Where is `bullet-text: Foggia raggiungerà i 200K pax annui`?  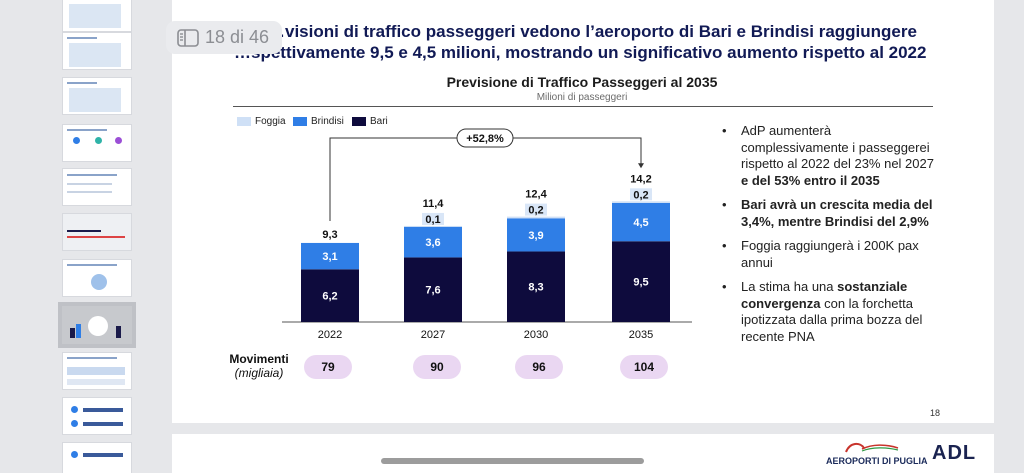 bullet-text: Foggia raggiungerà i 200K pax annui is located at coordinates (830, 254).